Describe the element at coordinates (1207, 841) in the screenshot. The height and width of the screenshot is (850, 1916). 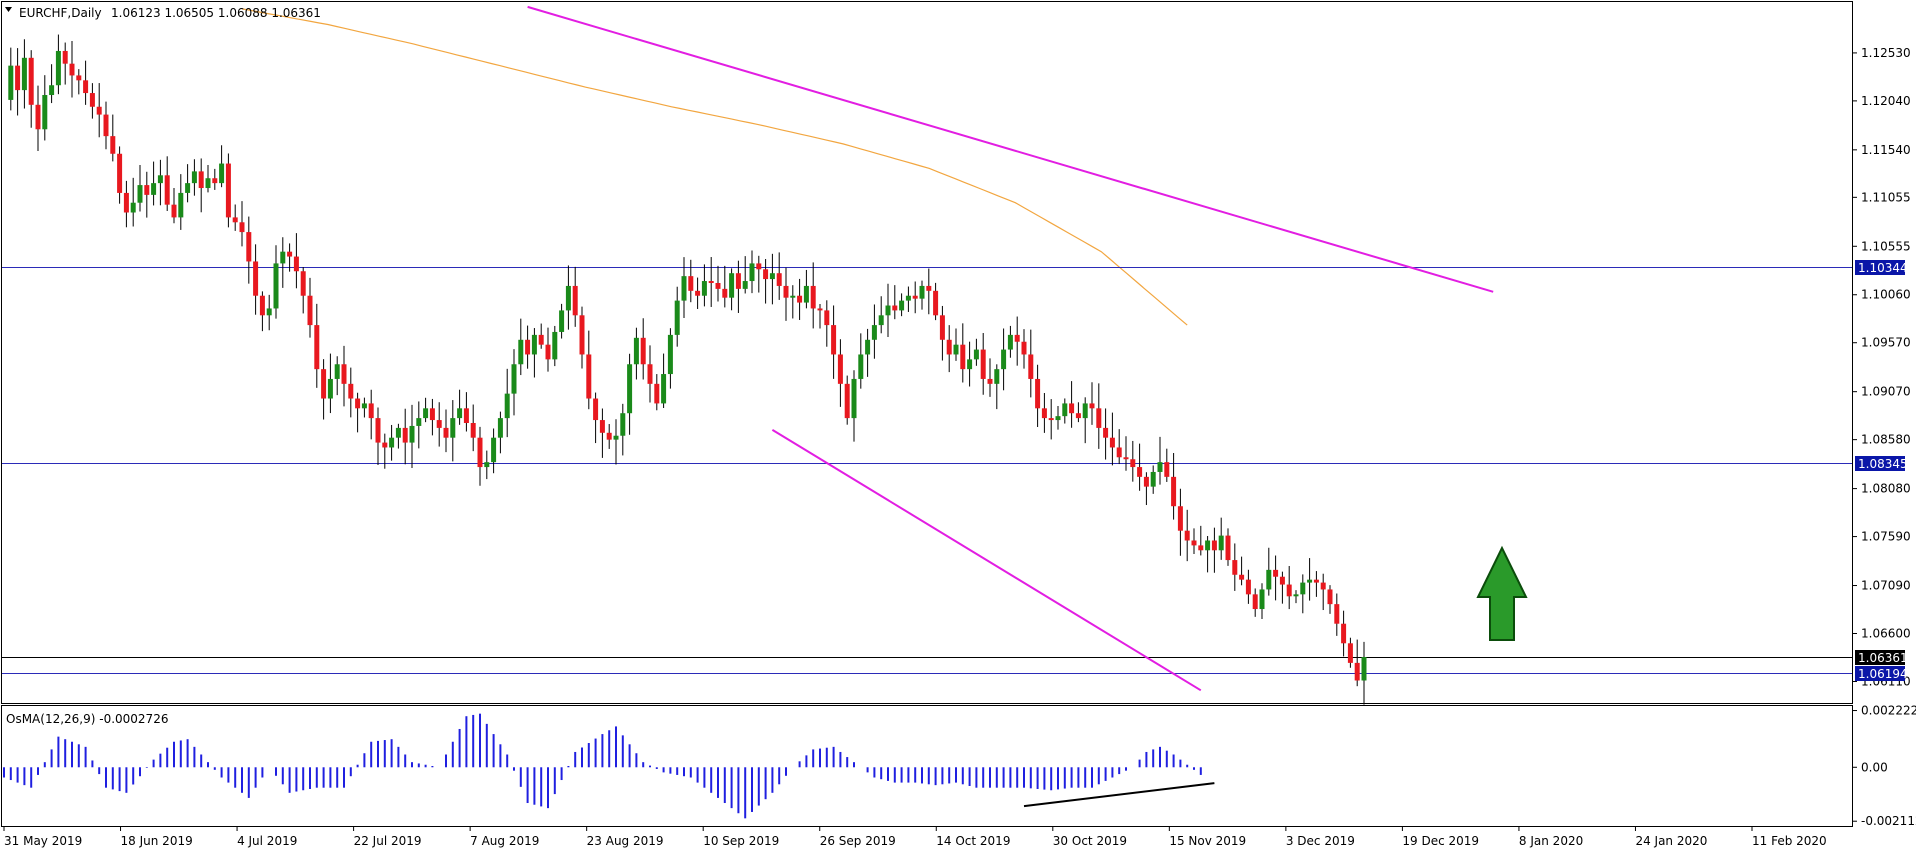
I see `time-tick-label: 15 Nov 2019` at that location.